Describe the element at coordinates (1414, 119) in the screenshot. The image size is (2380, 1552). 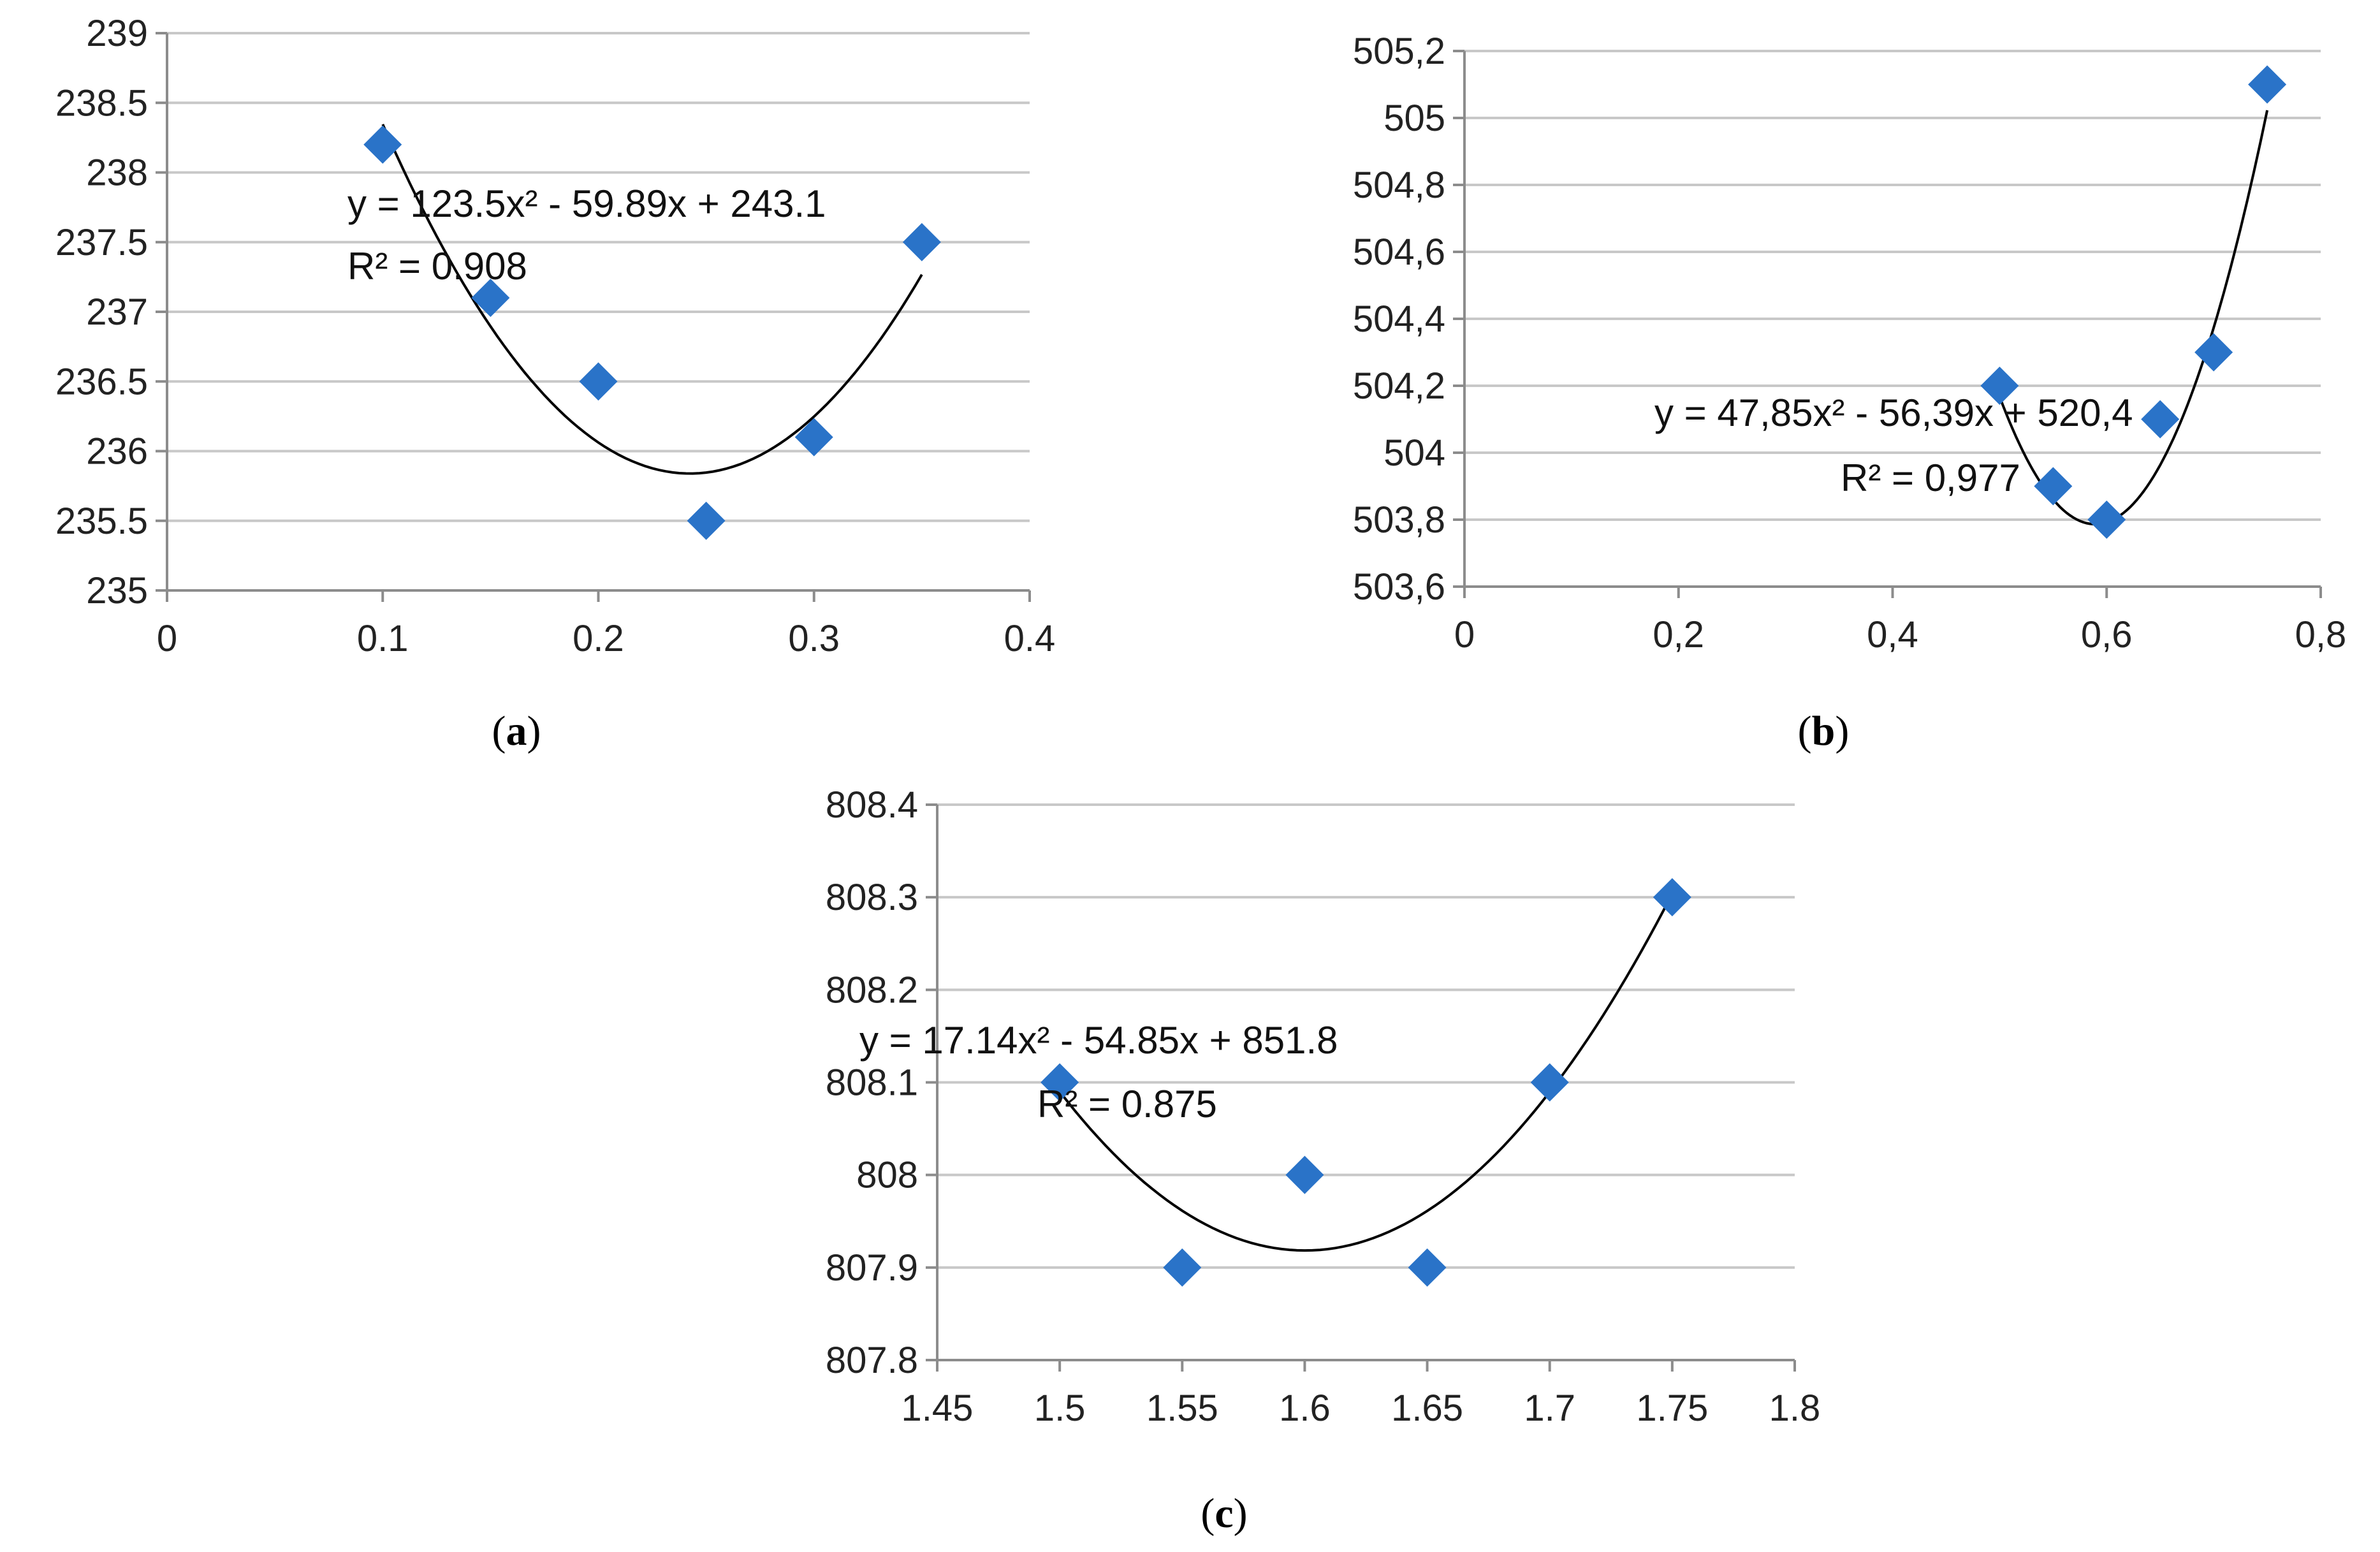
I see `y-tick-label: 505` at that location.